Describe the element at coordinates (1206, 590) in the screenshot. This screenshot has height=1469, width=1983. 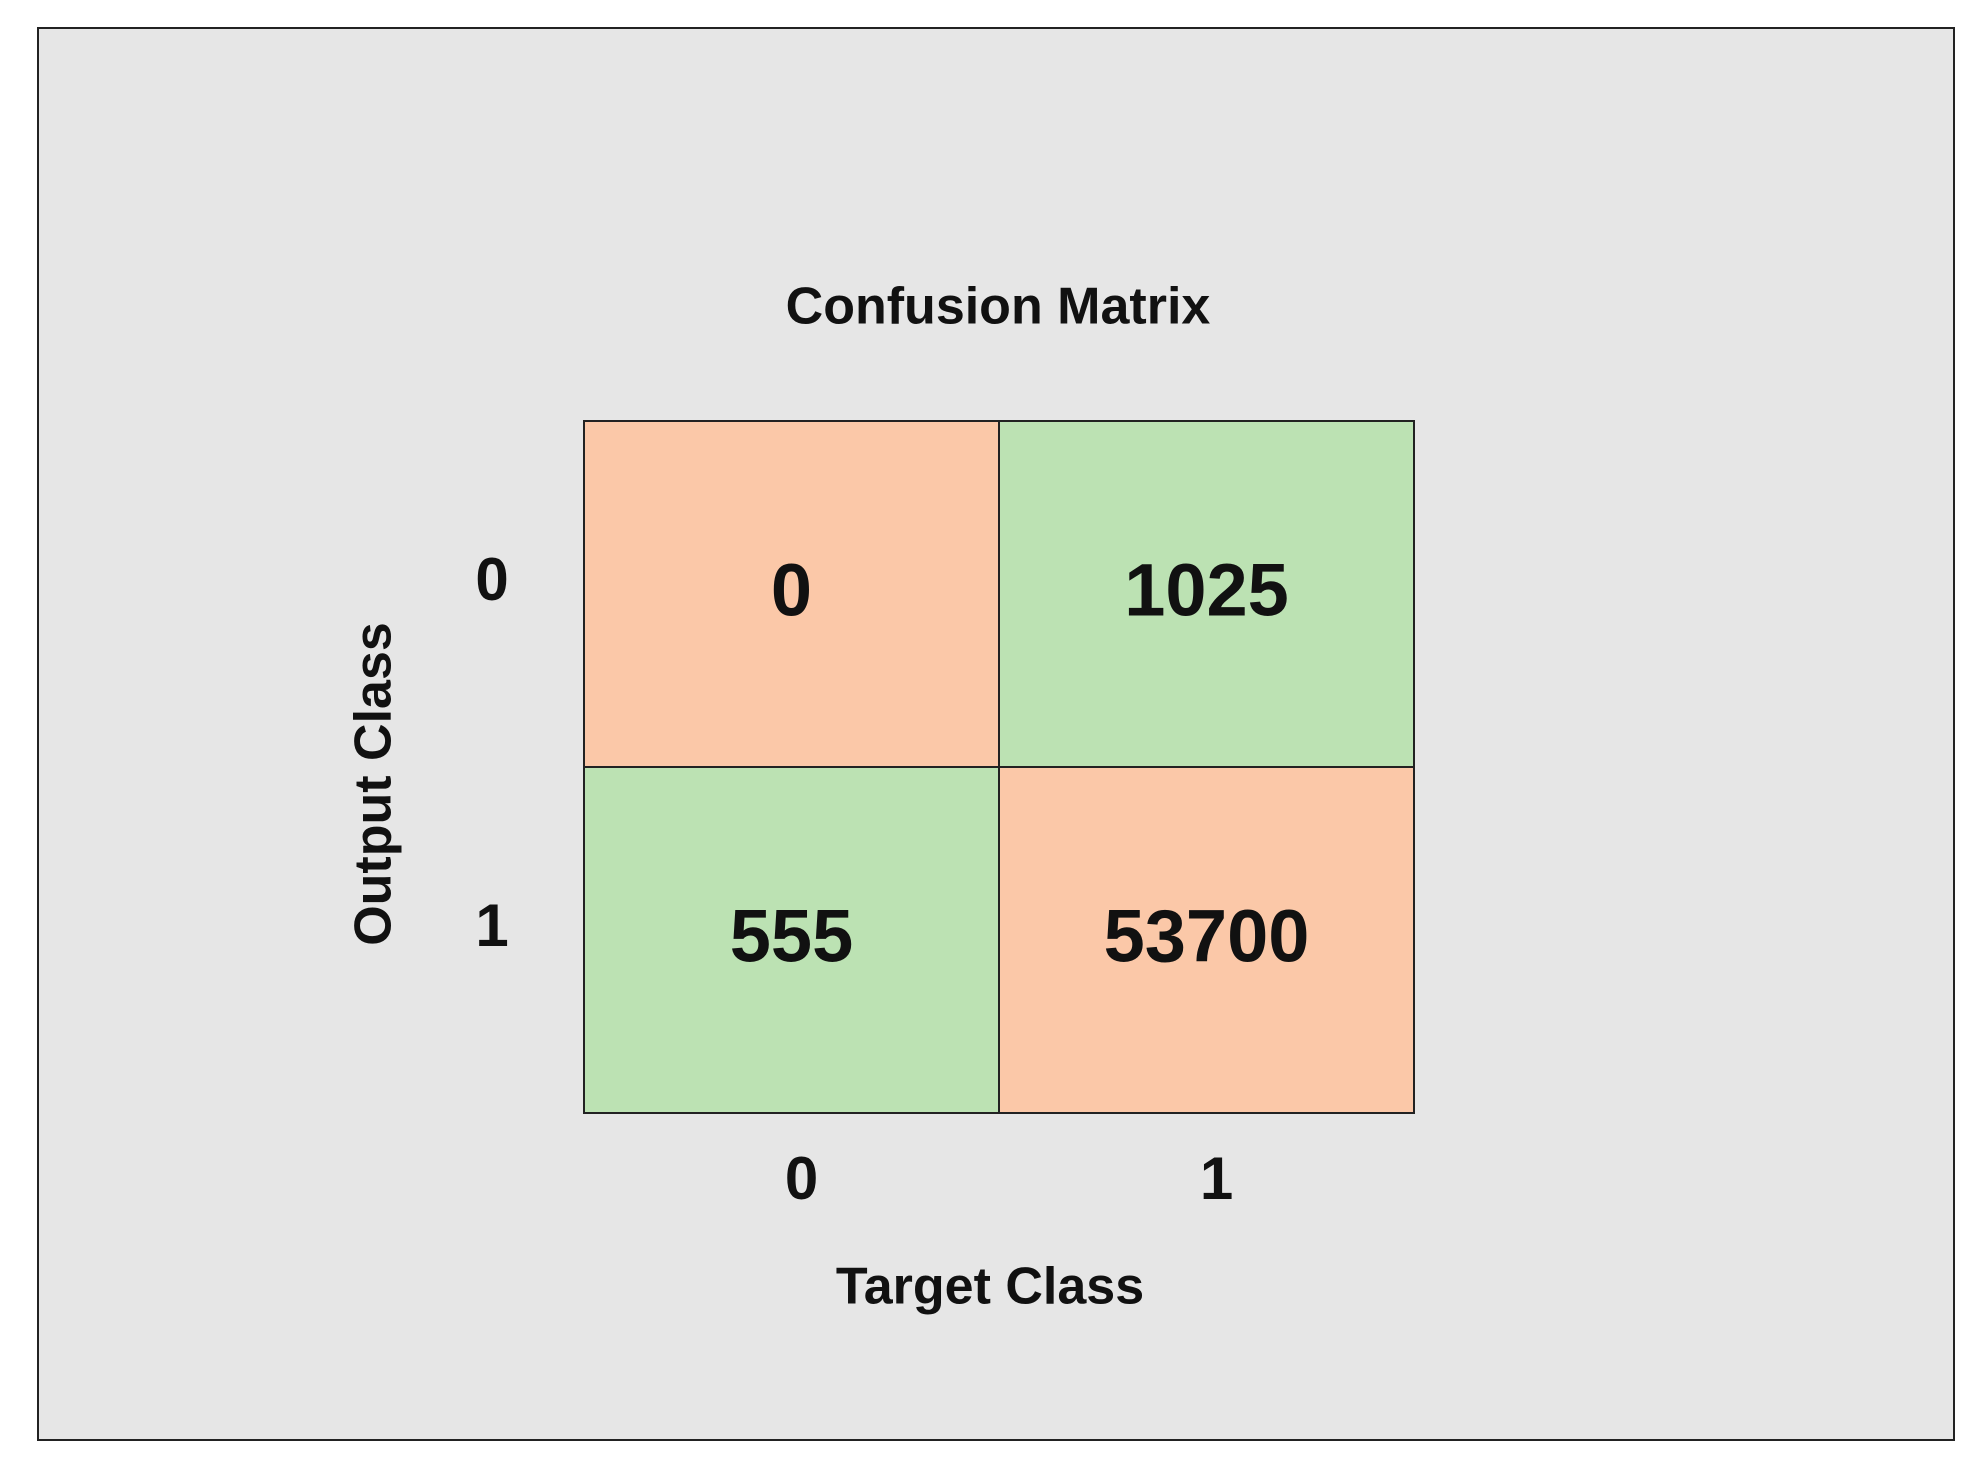
I see `cell-value: 1025` at that location.